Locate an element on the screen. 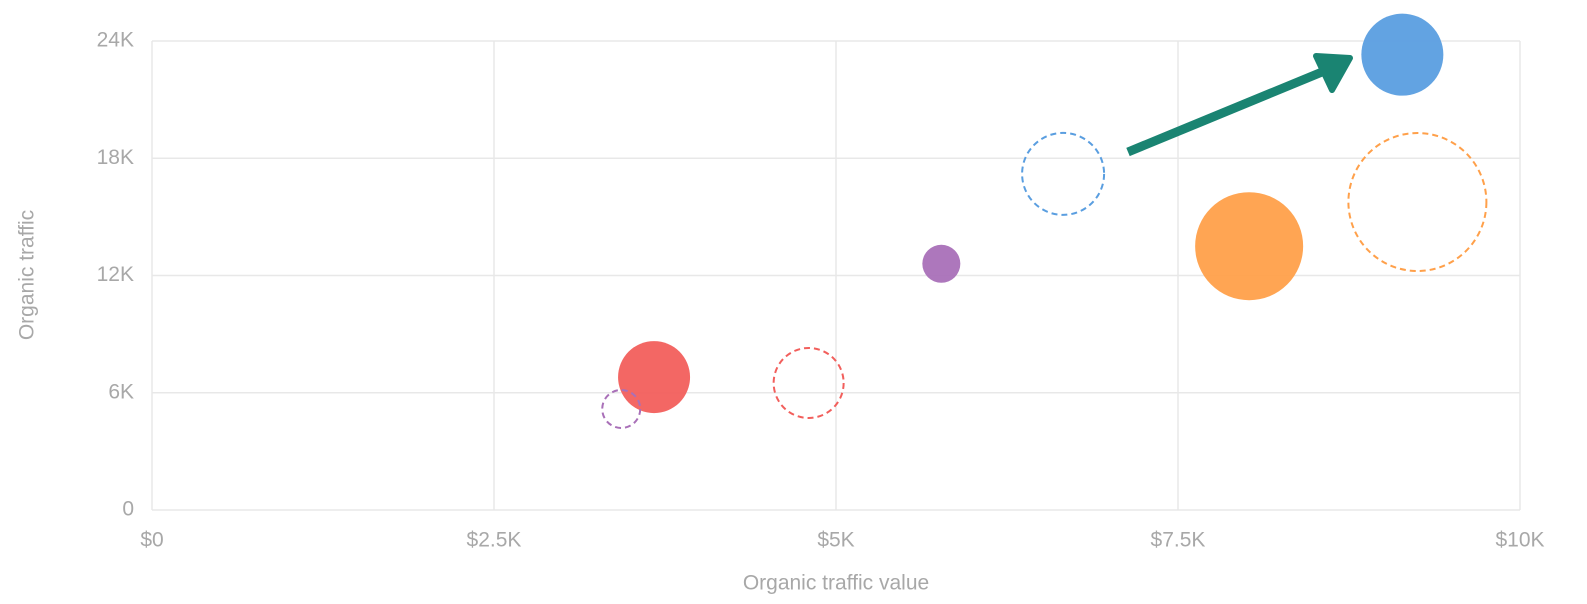 The width and height of the screenshot is (1587, 604). y-tick-label: 12K is located at coordinates (115, 274).